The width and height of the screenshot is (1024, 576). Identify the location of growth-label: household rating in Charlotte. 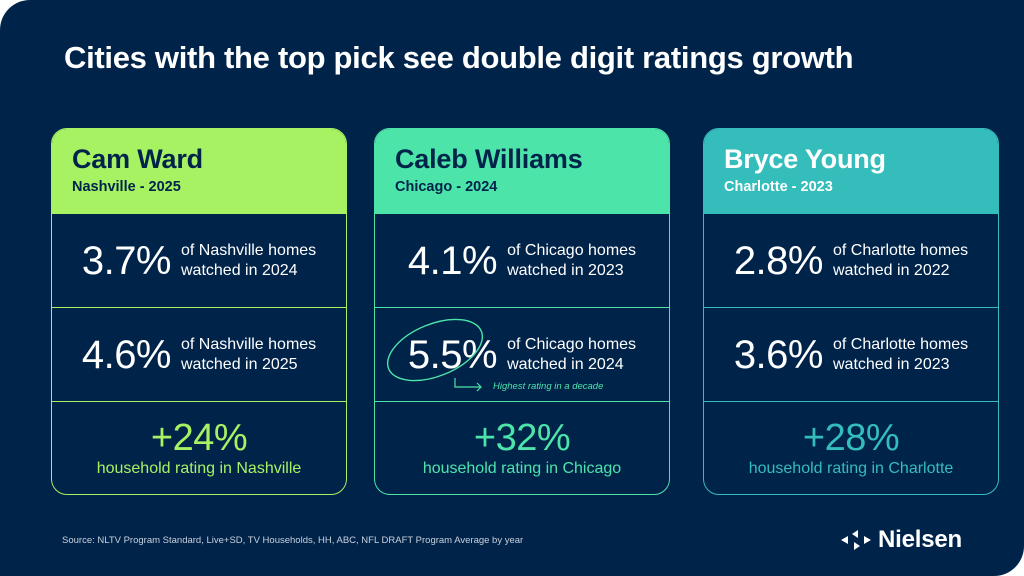
(851, 468).